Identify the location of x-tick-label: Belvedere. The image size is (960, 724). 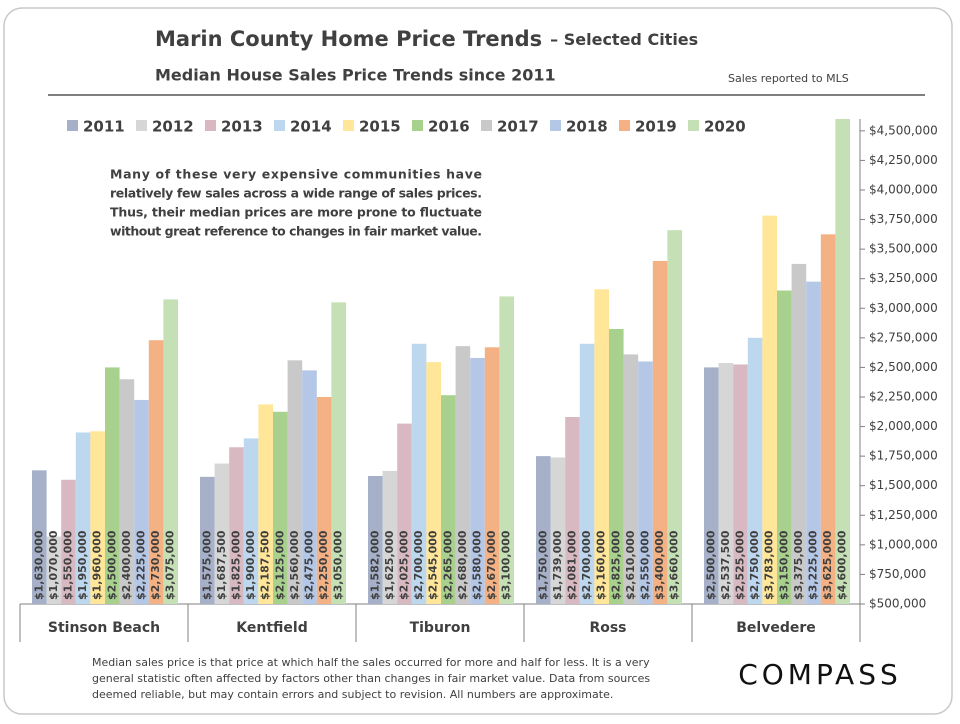
(776, 628).